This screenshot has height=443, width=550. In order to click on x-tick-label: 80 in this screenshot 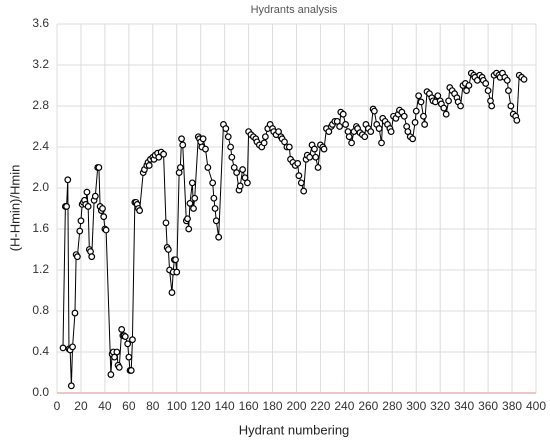, I will do `click(153, 406)`.